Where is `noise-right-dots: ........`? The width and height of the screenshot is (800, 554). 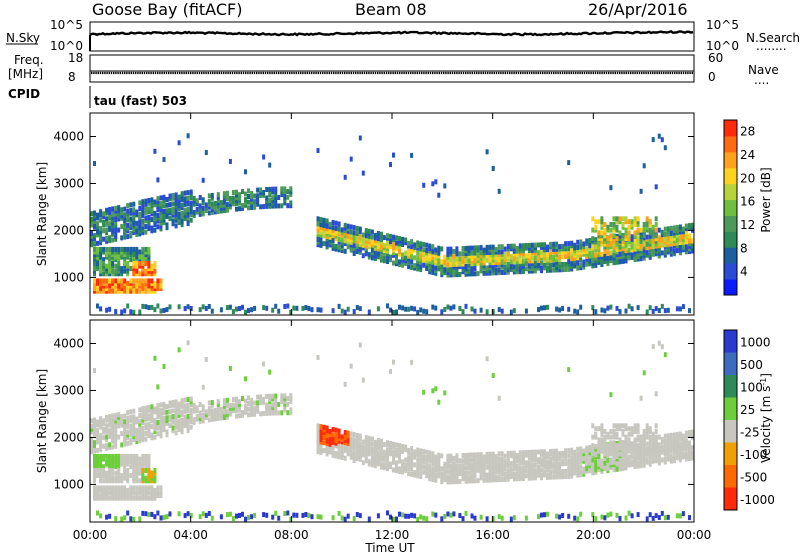
noise-right-dots: ........ is located at coordinates (771, 46).